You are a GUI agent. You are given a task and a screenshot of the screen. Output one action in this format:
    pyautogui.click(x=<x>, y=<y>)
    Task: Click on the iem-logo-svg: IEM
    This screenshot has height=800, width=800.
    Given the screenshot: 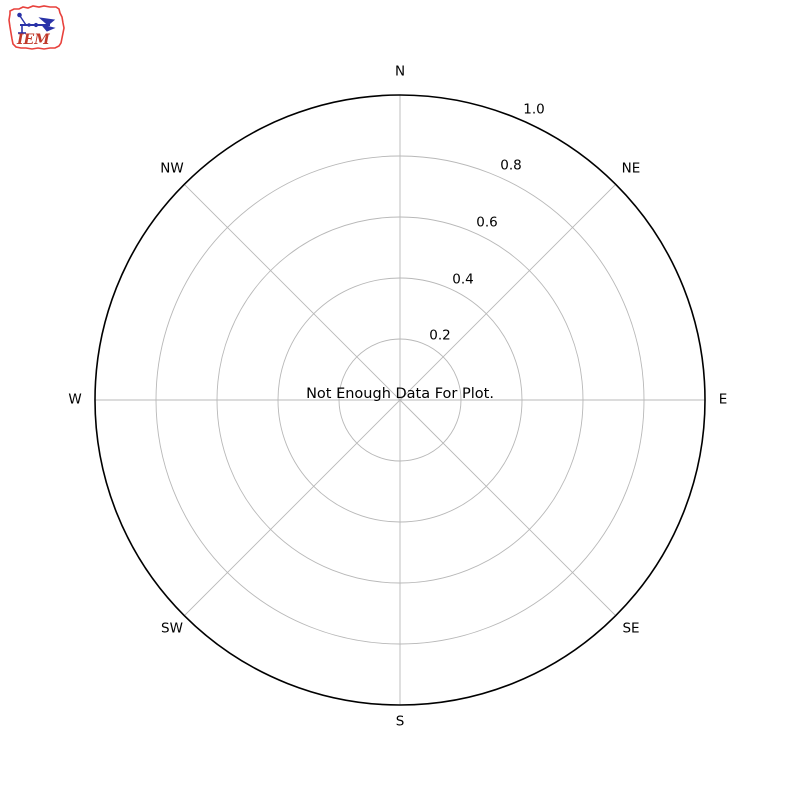 What is the action you would take?
    pyautogui.click(x=36, y=27)
    